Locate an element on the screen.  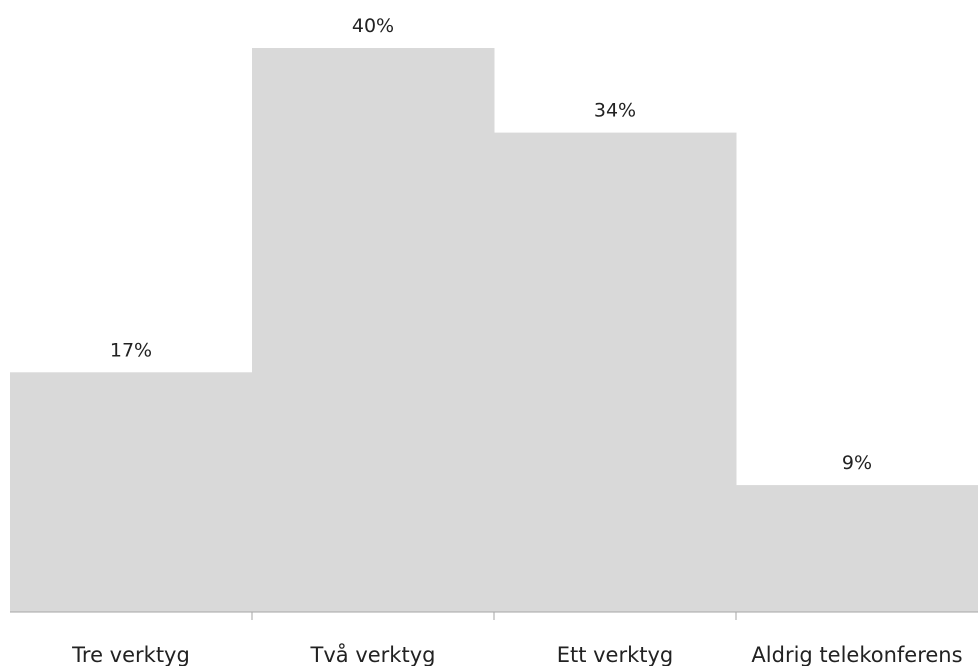
data-label-2: 40% is located at coordinates (373, 26).